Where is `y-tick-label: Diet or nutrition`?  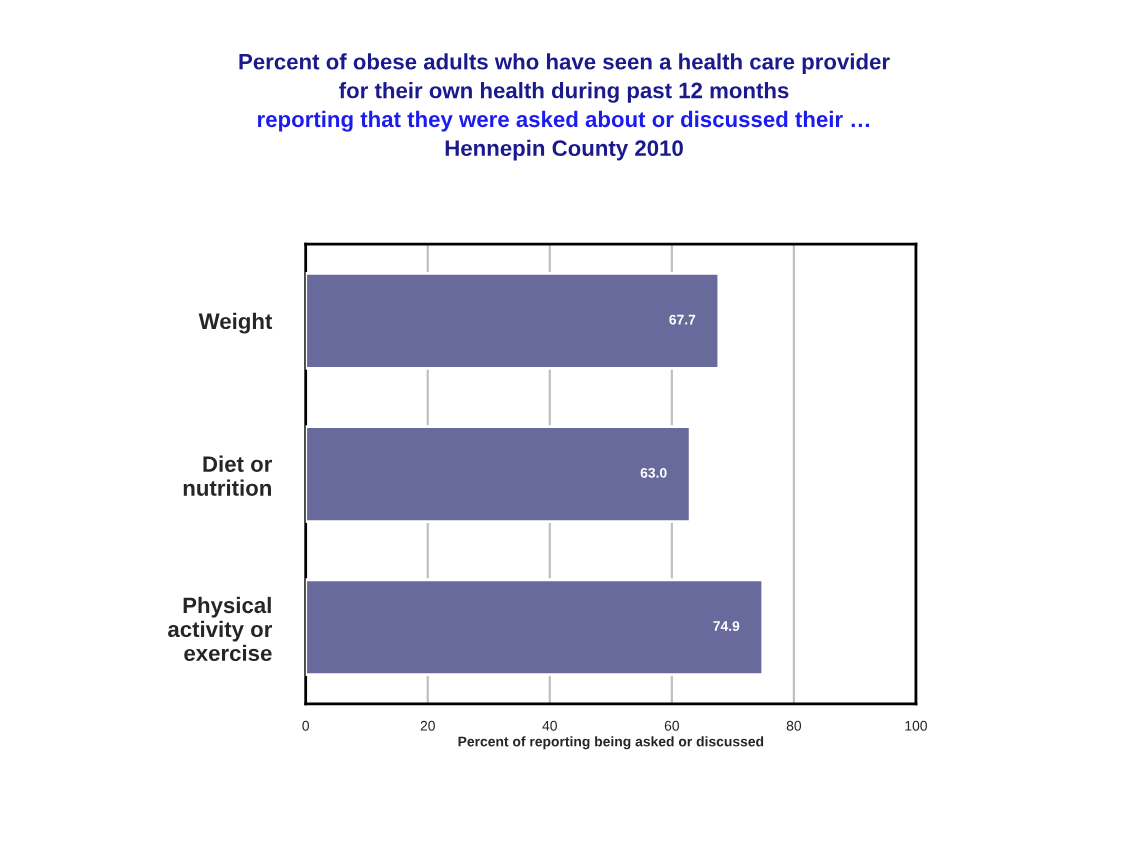
y-tick-label: Diet or nutrition is located at coordinates (228, 475).